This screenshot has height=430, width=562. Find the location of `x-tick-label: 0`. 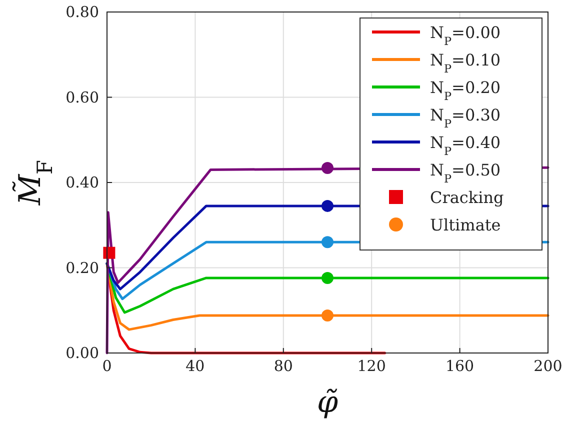

x-tick-label: 0 is located at coordinates (107, 366).